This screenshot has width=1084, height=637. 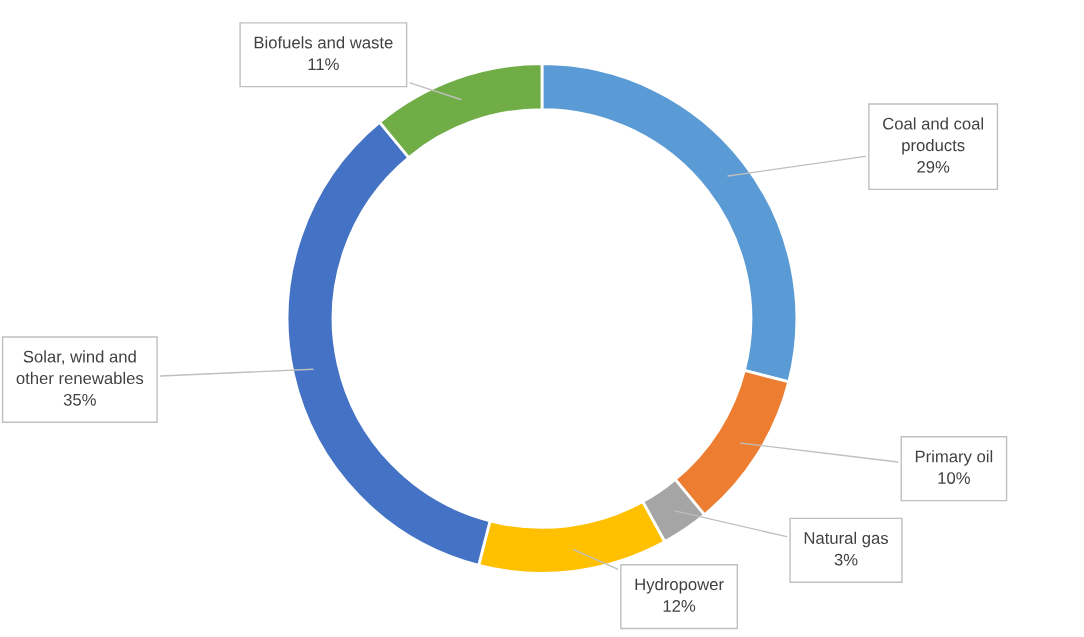 I want to click on slice-label: Biofuels and waste, so click(x=323, y=42).